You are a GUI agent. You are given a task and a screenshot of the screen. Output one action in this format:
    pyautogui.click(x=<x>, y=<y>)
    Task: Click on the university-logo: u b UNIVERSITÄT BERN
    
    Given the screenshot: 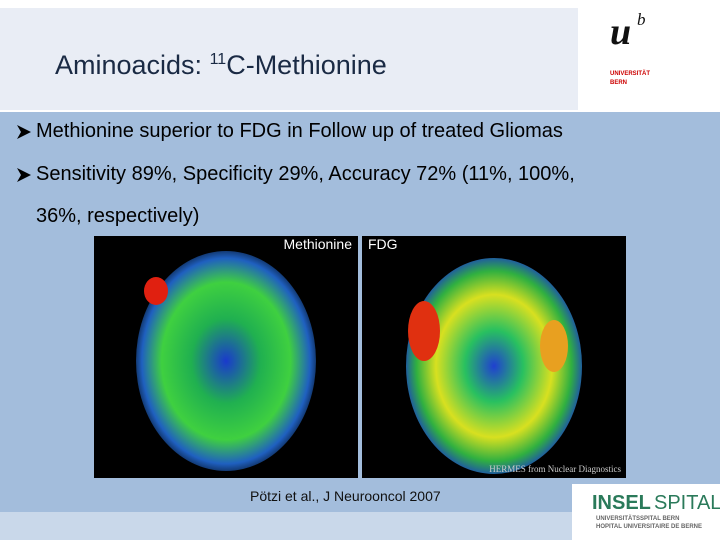 What is the action you would take?
    pyautogui.click(x=651, y=60)
    